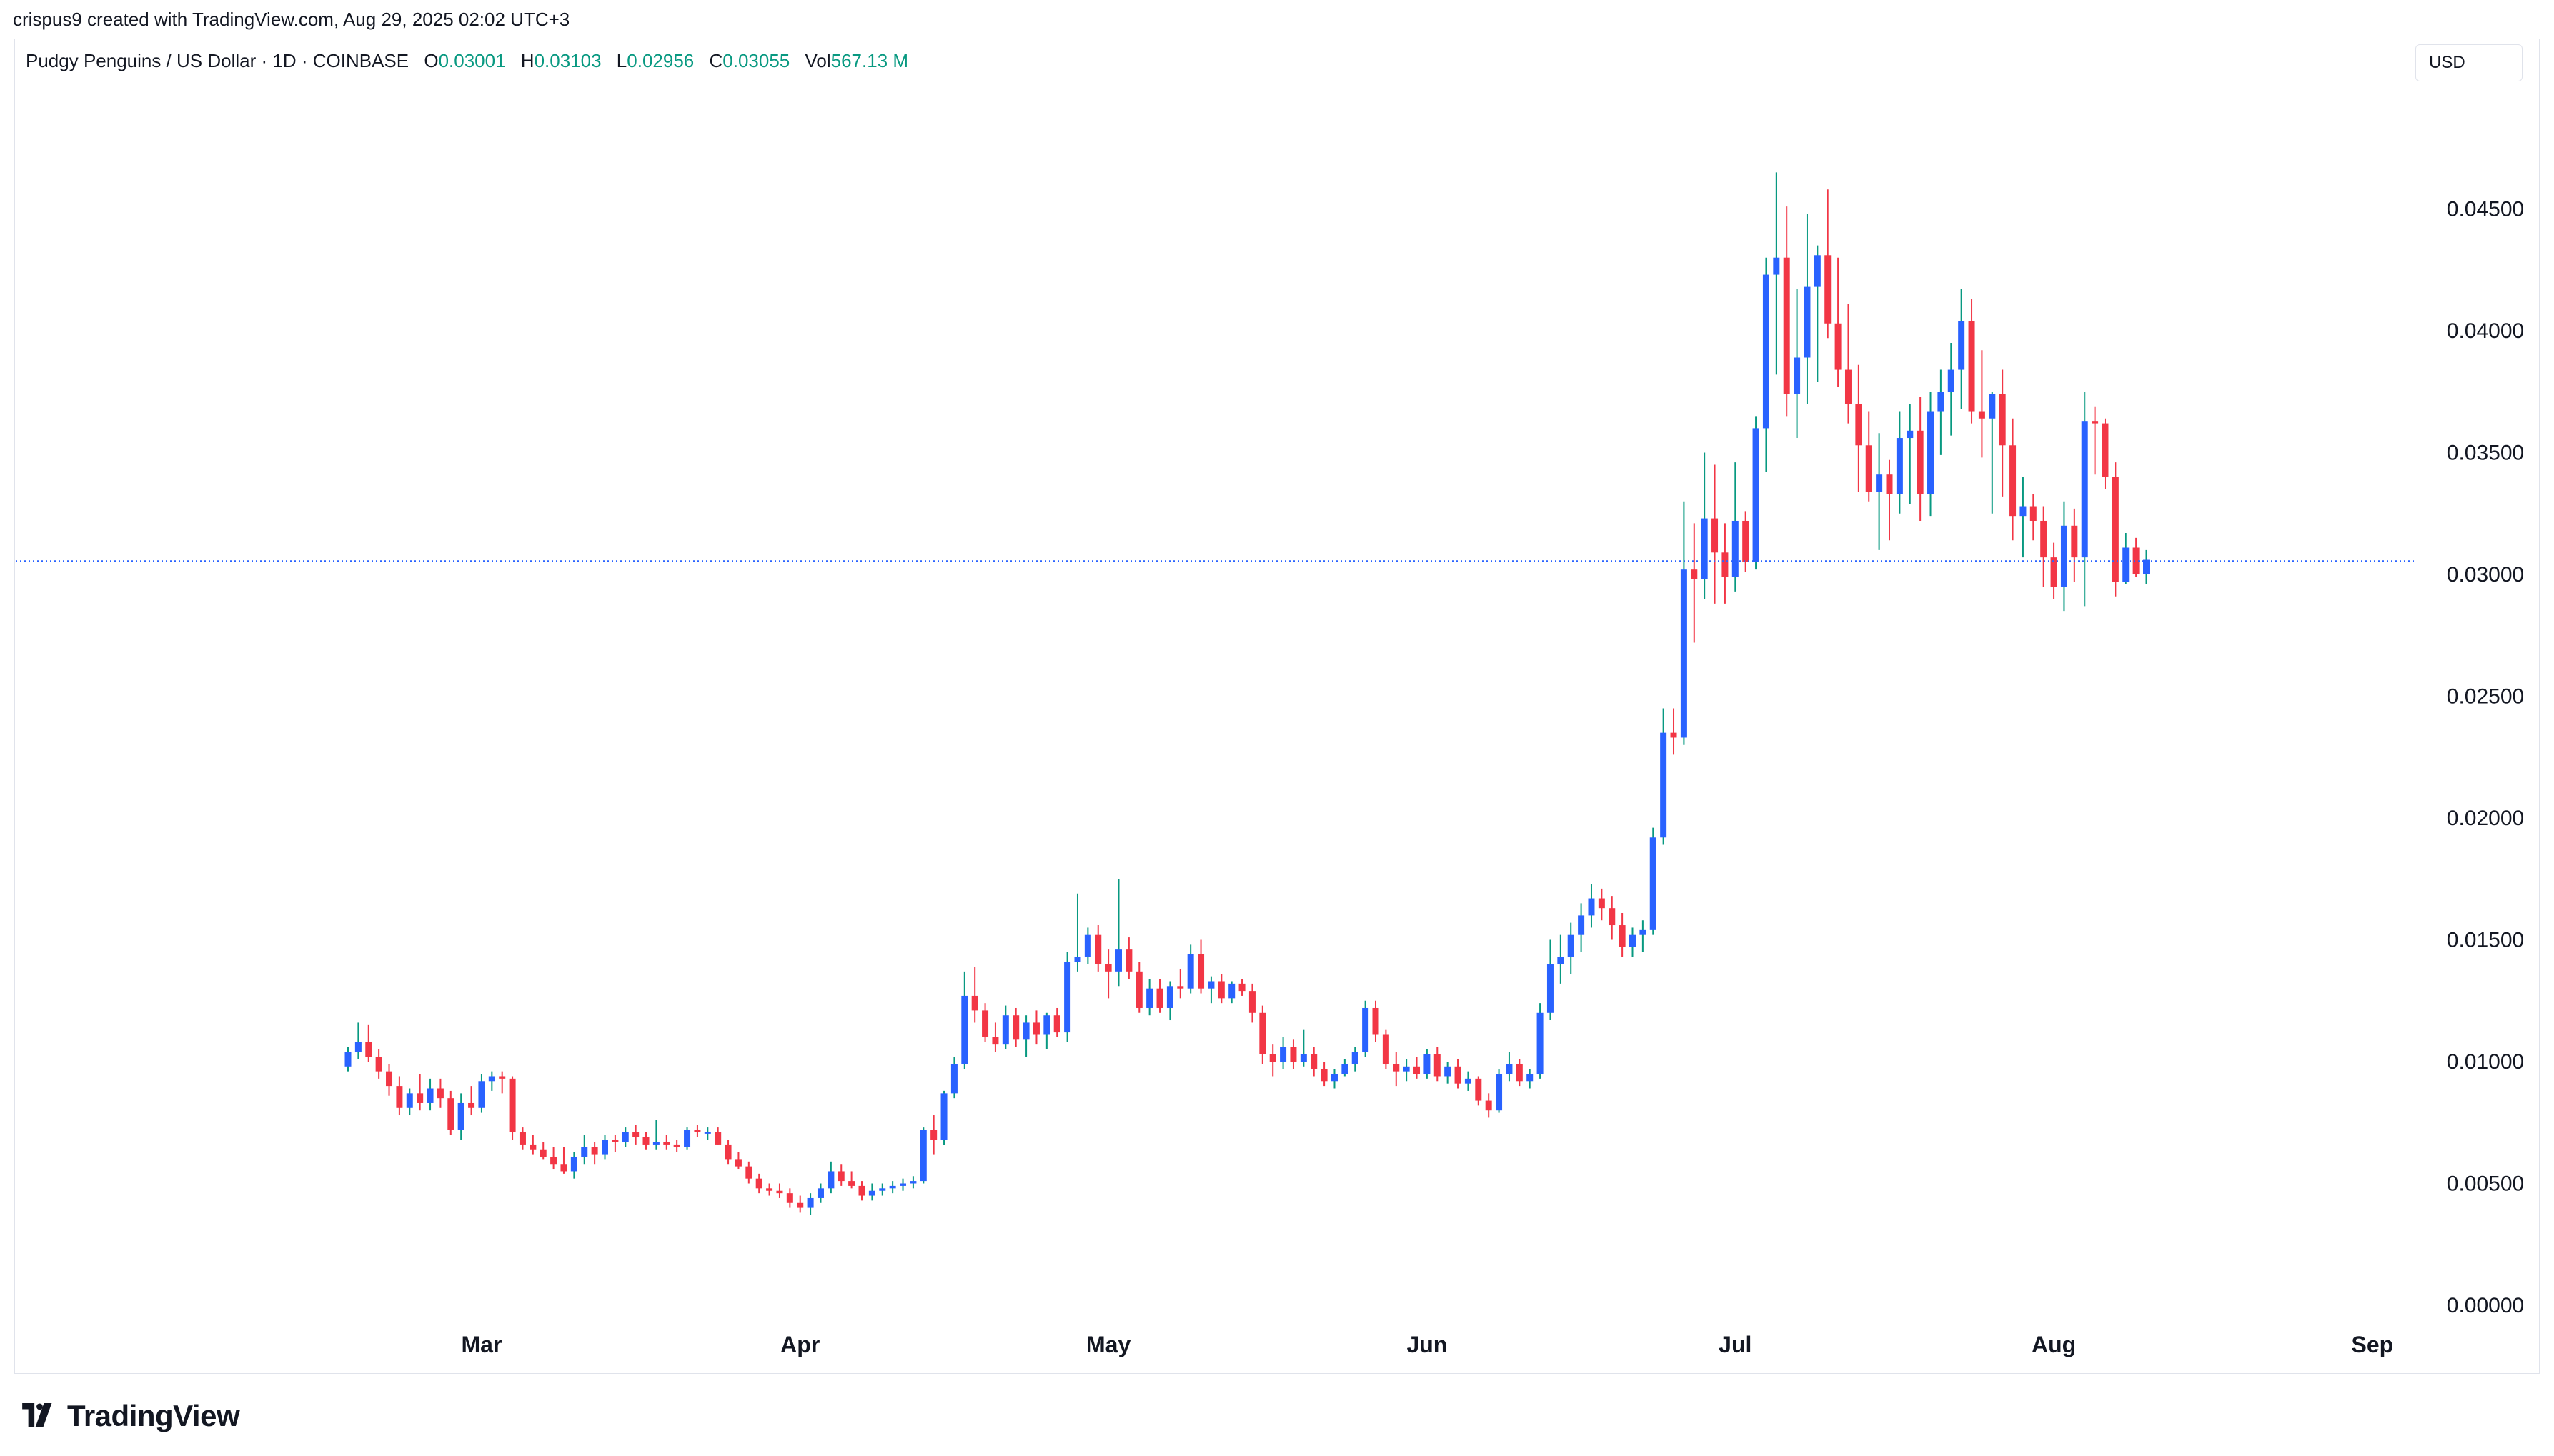 The height and width of the screenshot is (1456, 2554). I want to click on close-label: C, so click(716, 60).